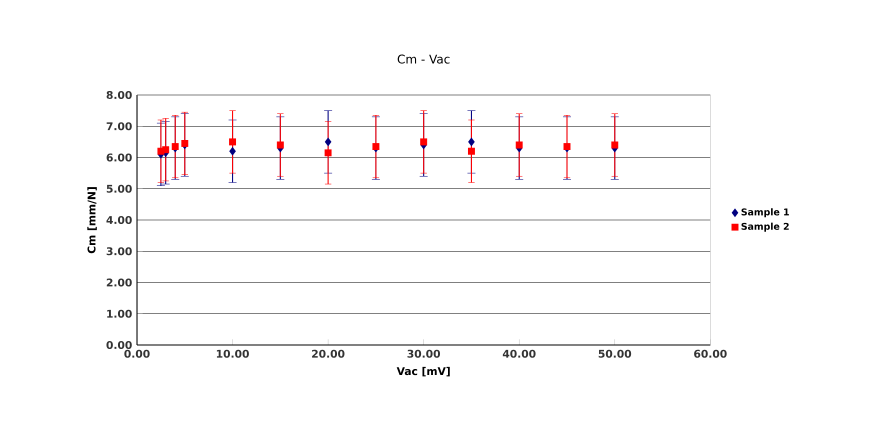 This screenshot has width=893, height=446. I want to click on x-tick-label: 20.00, so click(328, 354).